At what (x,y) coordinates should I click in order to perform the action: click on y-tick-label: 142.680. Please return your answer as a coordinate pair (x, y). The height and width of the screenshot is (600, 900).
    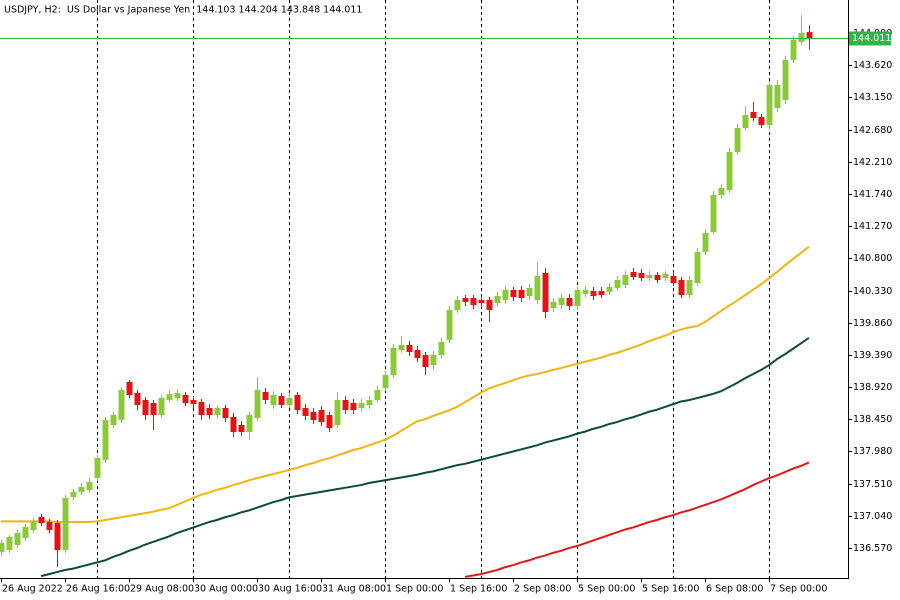
    Looking at the image, I should click on (872, 130).